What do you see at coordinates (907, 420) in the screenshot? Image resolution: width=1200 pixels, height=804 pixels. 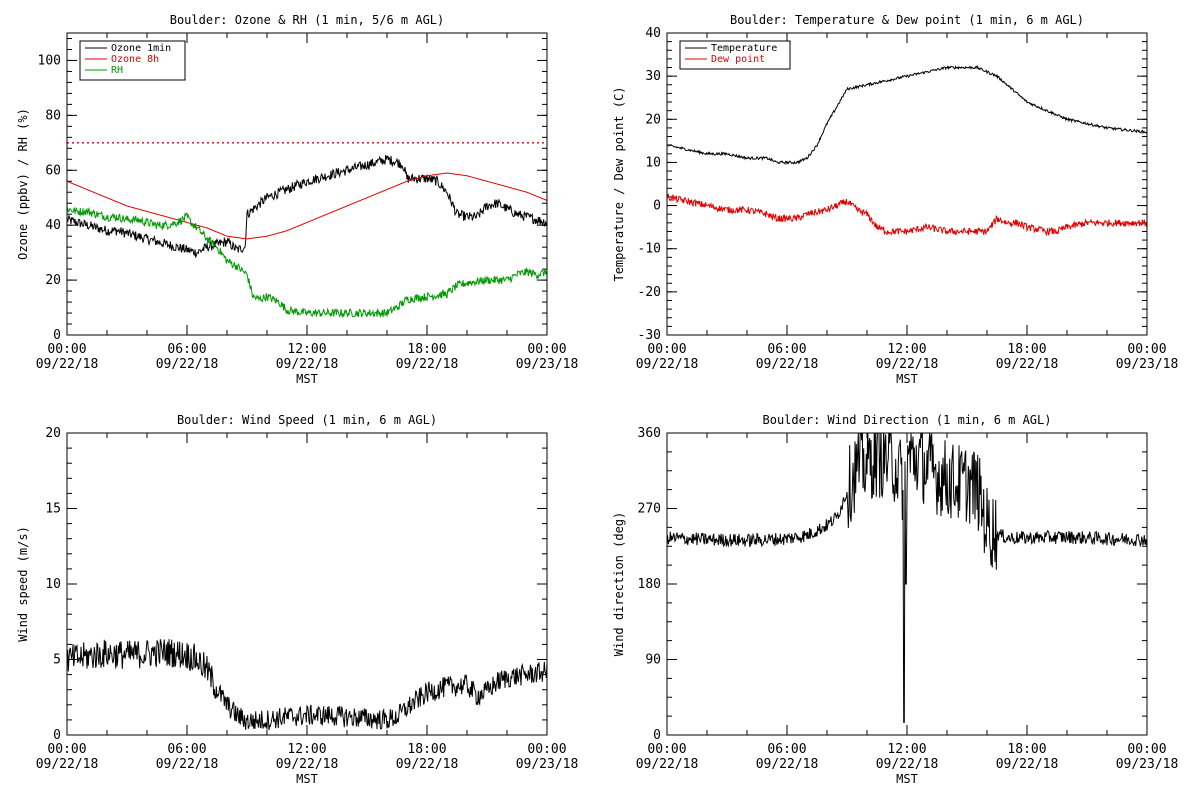 I see `chart-title: Boulder: Wind Direction (1 min, 6 m AGL)` at bounding box center [907, 420].